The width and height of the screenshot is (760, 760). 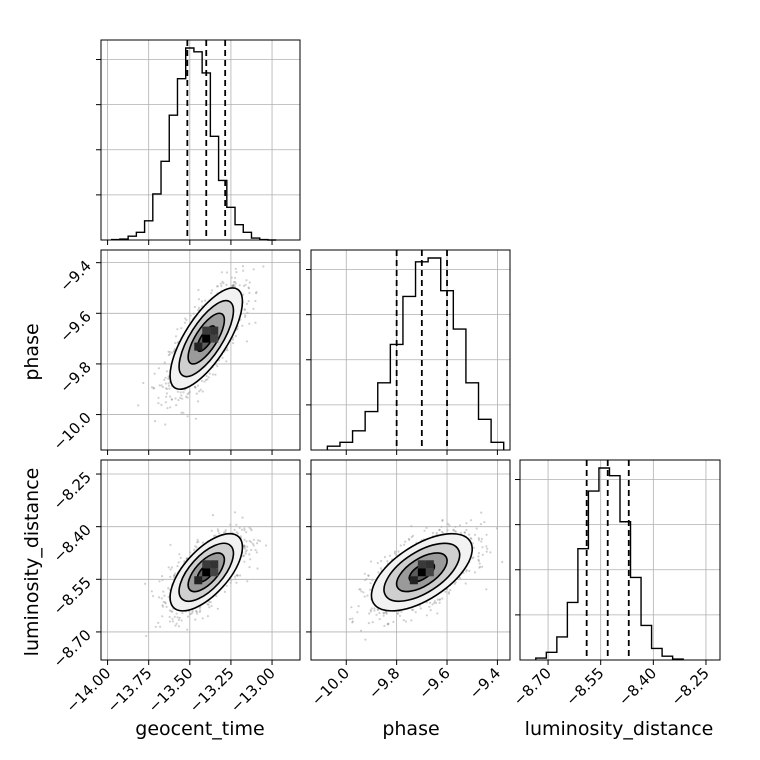 What do you see at coordinates (200, 140) in the screenshot?
I see `hist-grid-geocent_time` at bounding box center [200, 140].